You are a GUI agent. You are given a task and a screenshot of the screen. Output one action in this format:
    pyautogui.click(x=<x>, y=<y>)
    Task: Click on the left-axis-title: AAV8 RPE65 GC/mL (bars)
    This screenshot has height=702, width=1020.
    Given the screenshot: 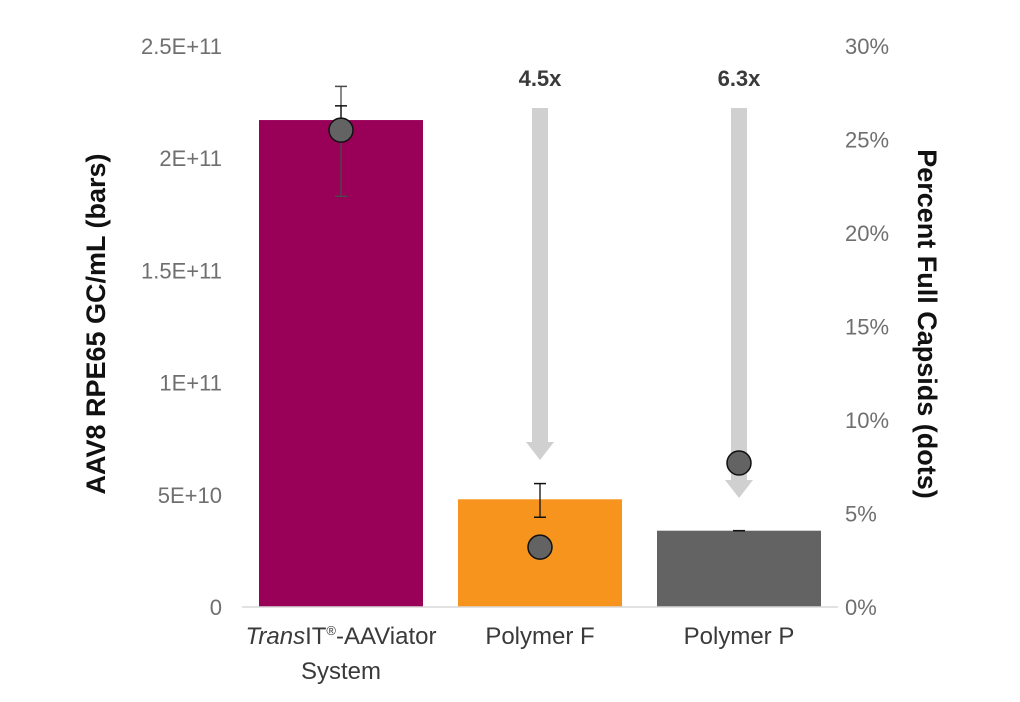 What is the action you would take?
    pyautogui.click(x=96, y=323)
    